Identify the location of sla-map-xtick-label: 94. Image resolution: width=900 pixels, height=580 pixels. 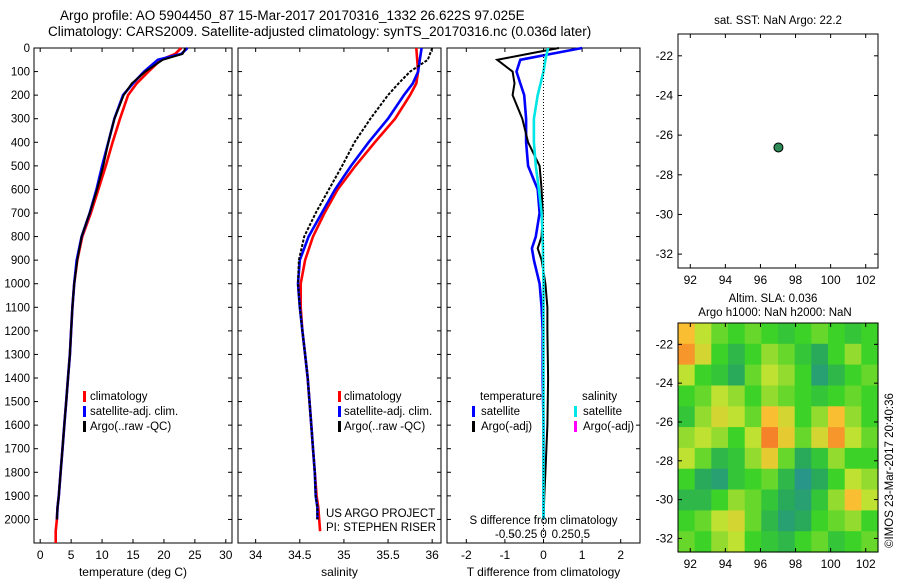
(726, 564).